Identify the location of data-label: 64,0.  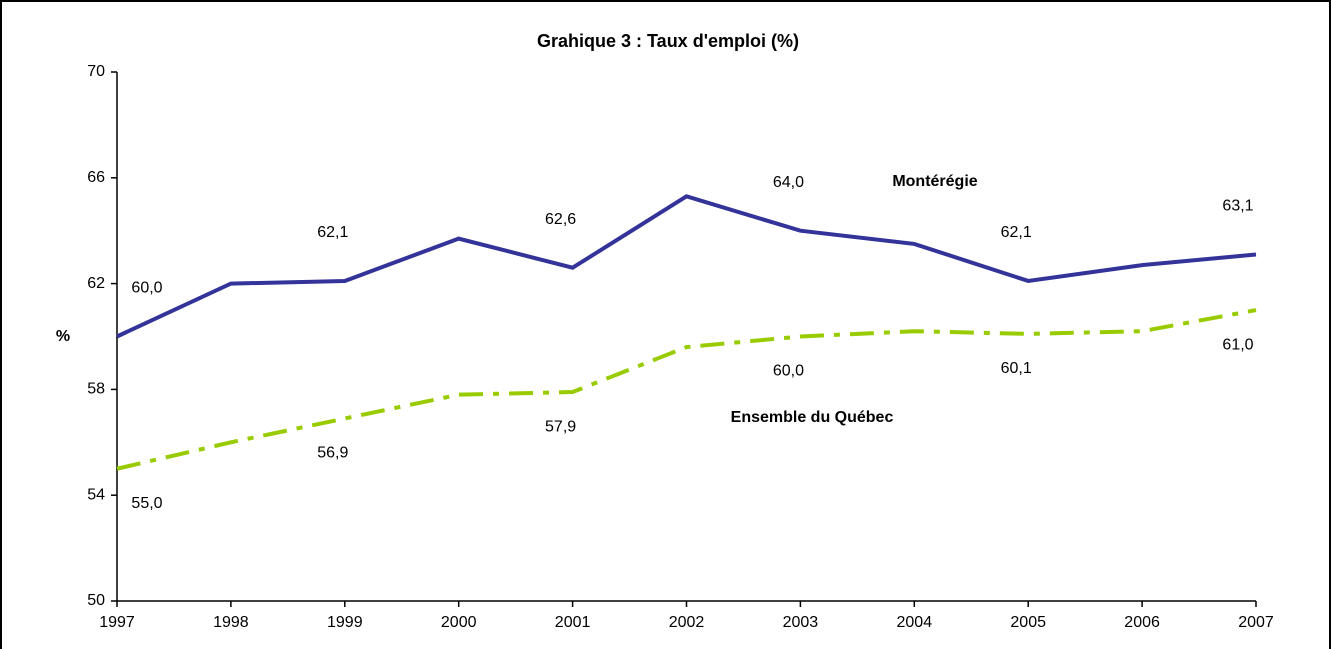
(788, 182).